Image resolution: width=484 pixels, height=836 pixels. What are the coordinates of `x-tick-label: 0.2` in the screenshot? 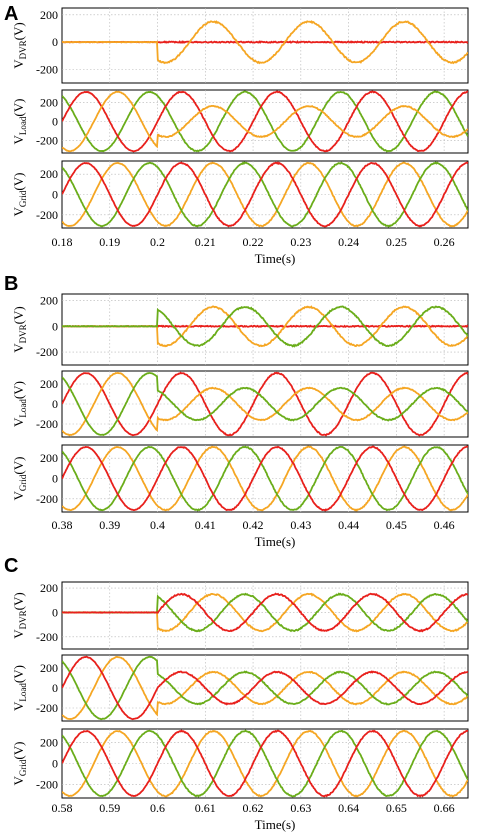 It's located at (157, 242).